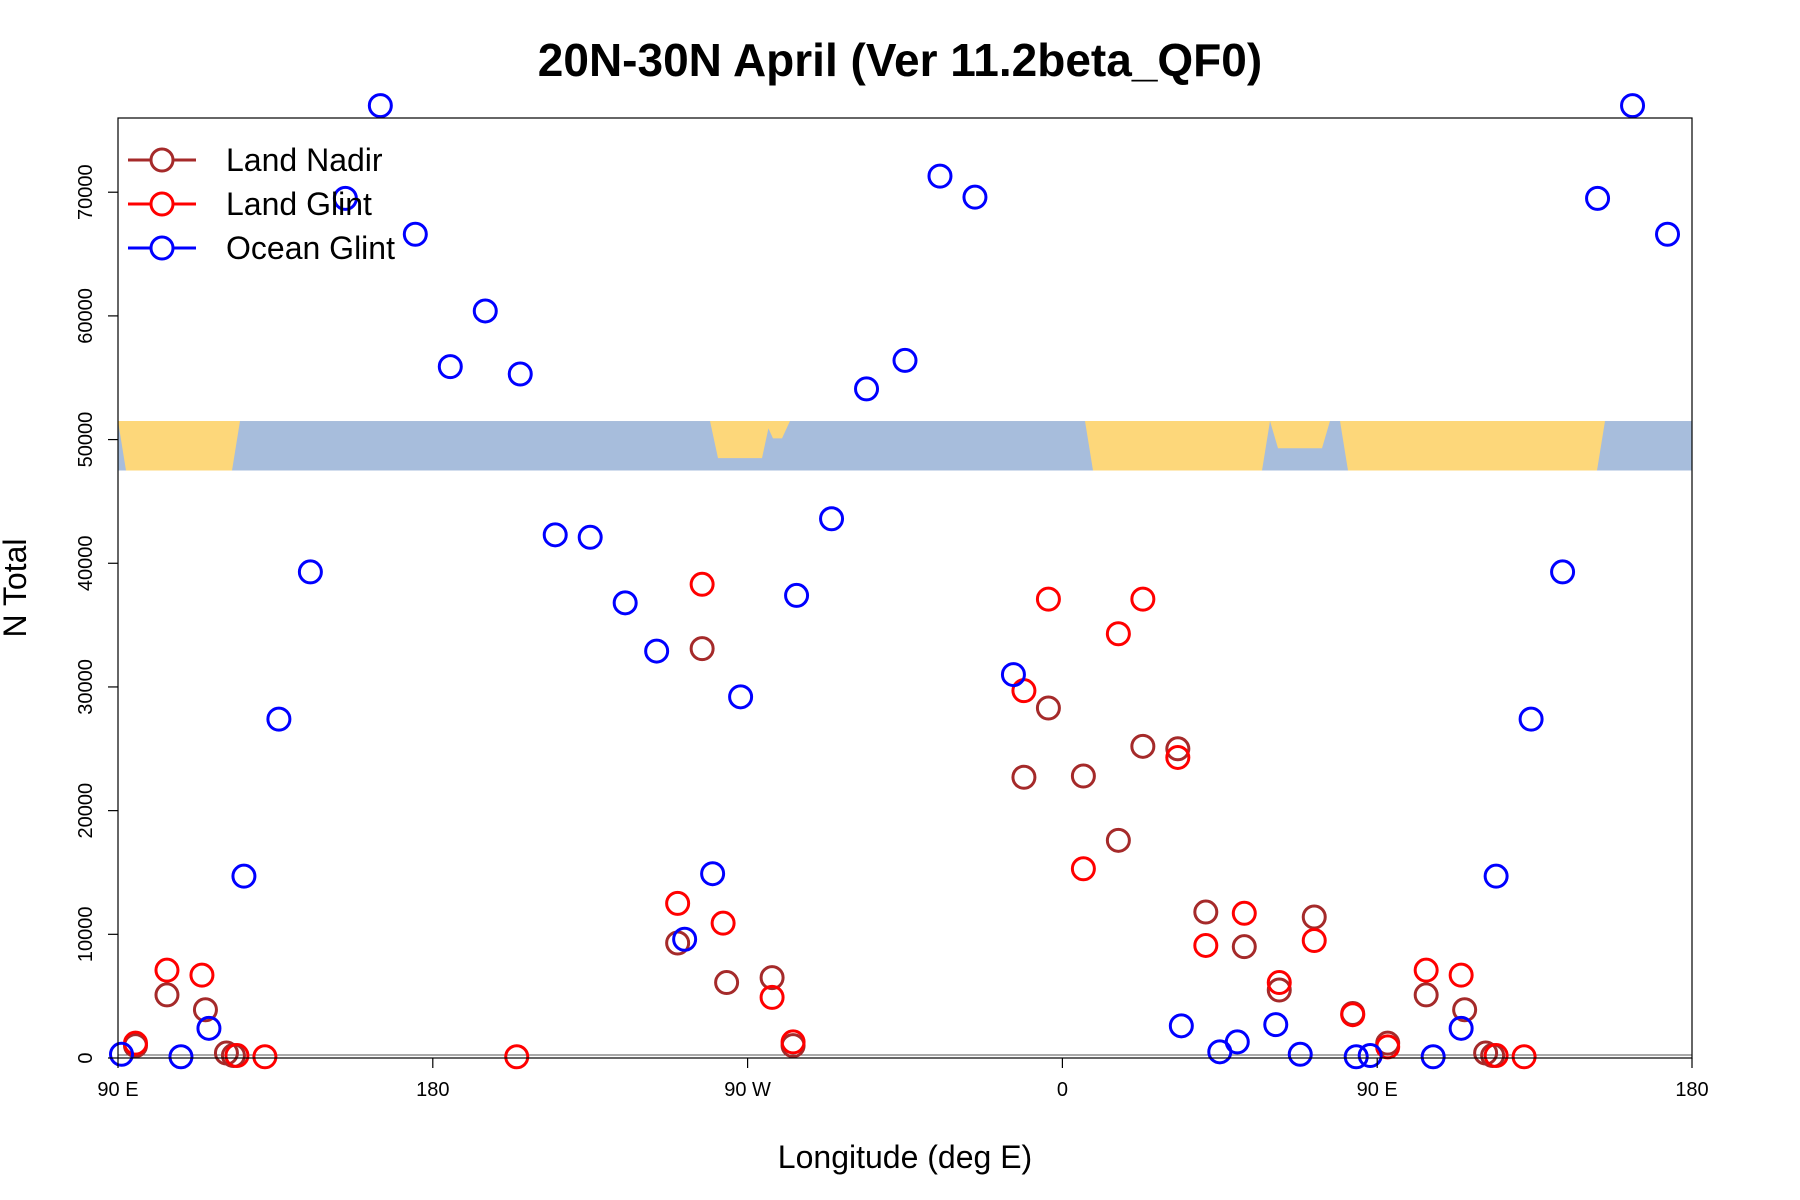  What do you see at coordinates (304, 160) in the screenshot?
I see `legend-label: Land Nadir` at bounding box center [304, 160].